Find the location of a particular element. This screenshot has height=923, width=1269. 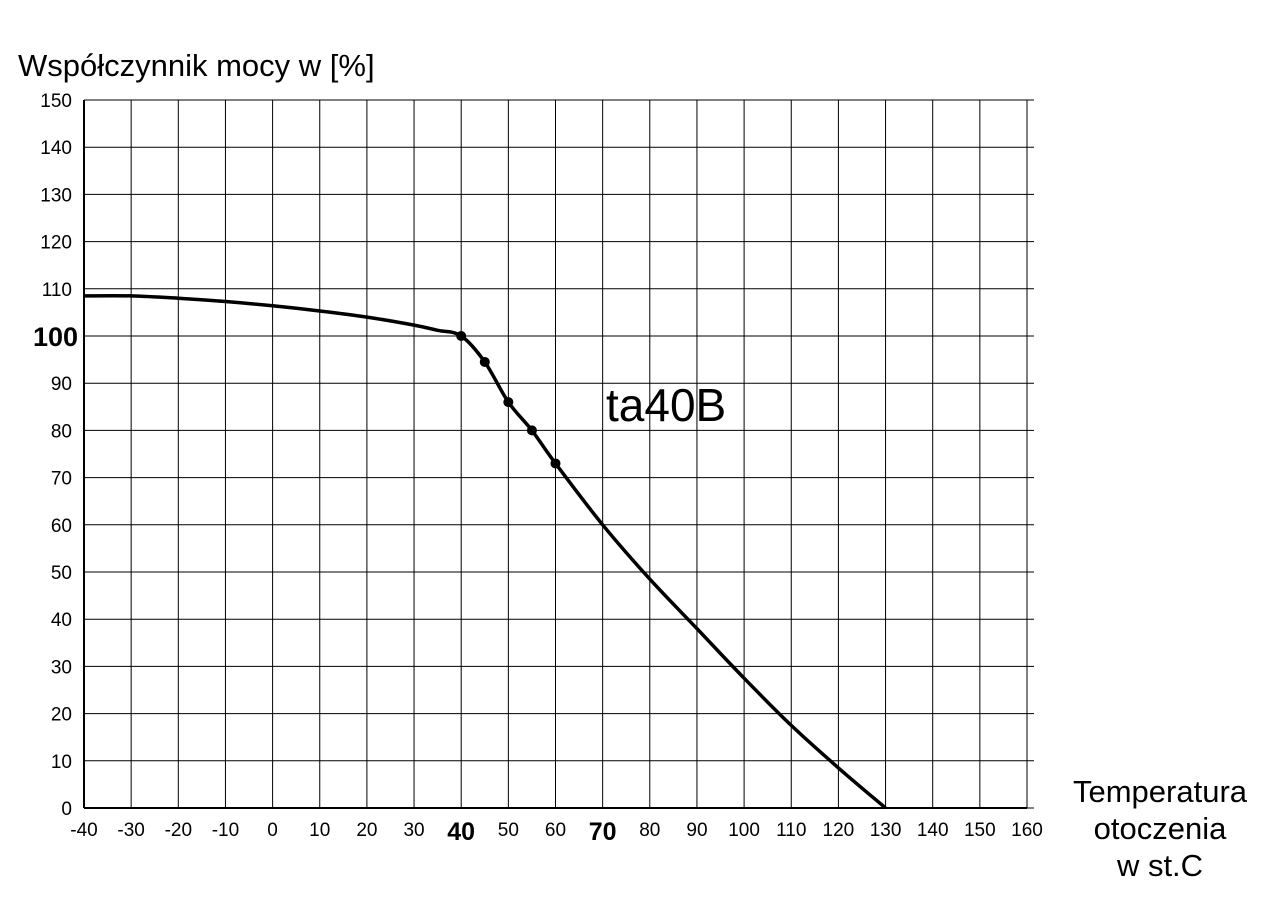

x-tick-label: 40 is located at coordinates (461, 832).